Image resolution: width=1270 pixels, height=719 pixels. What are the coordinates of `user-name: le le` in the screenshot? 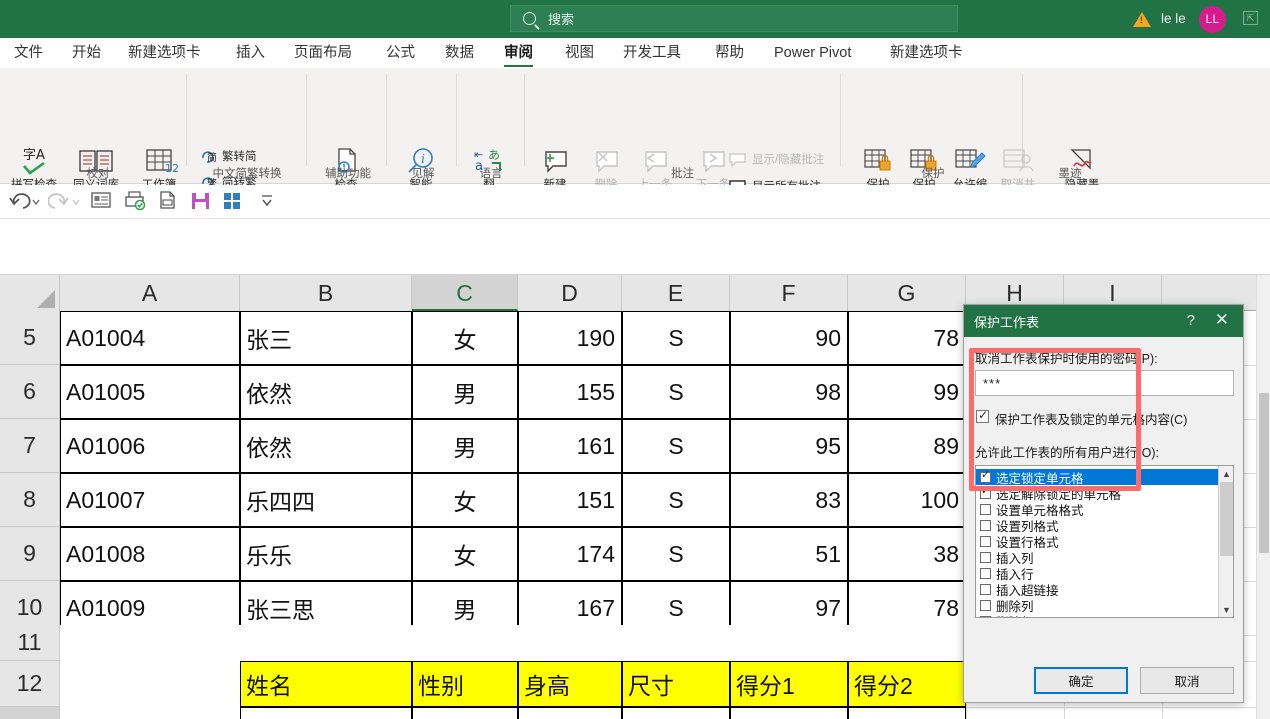 It's located at (1173, 18).